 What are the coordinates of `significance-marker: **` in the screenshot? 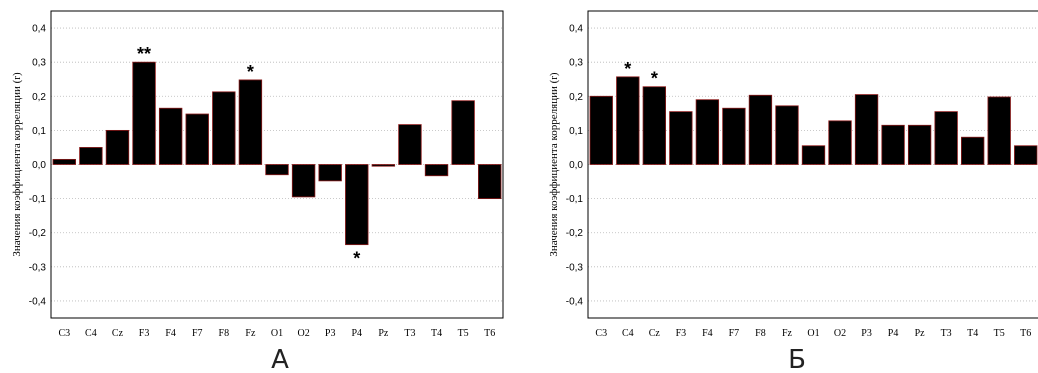 It's located at (144, 54).